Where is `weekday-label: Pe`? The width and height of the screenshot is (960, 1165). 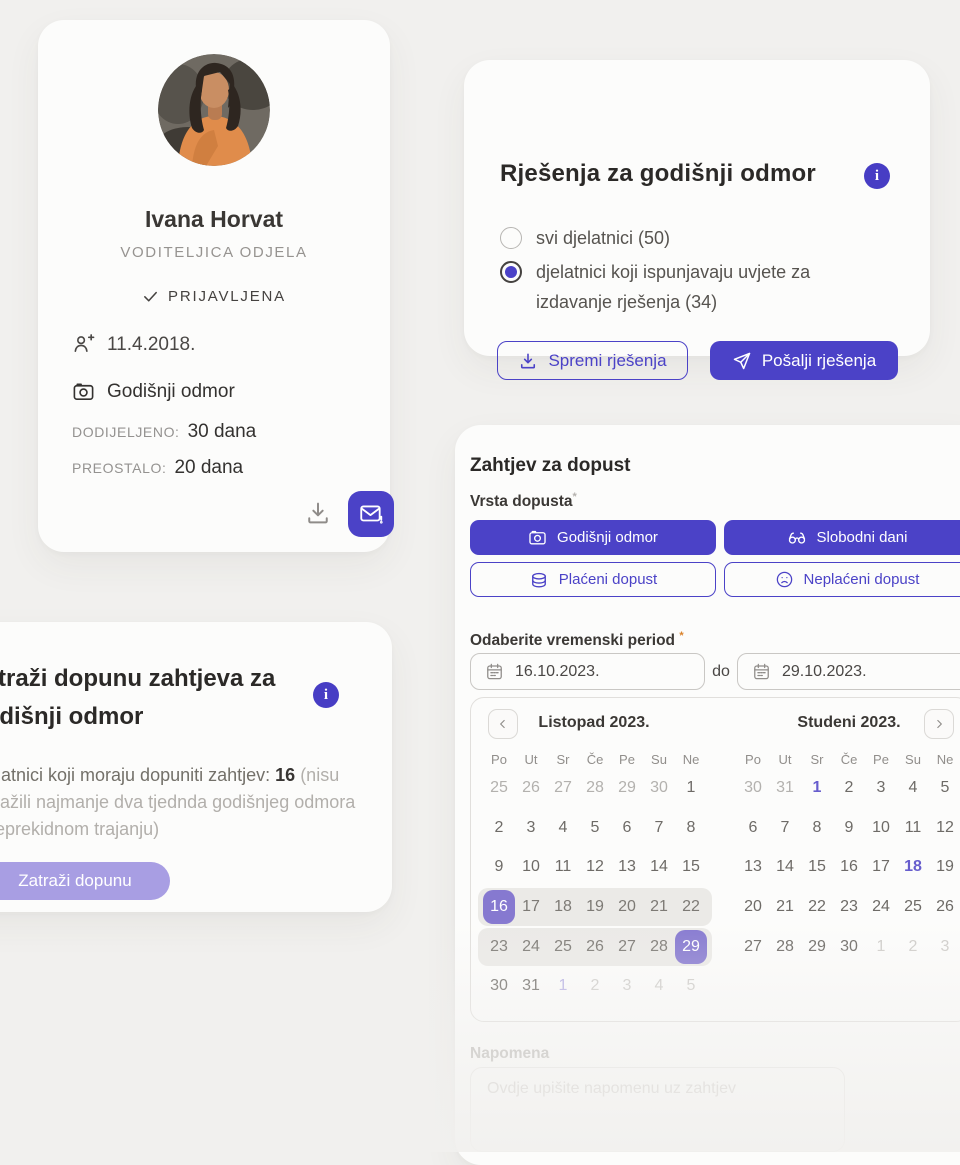 weekday-label: Pe is located at coordinates (627, 759).